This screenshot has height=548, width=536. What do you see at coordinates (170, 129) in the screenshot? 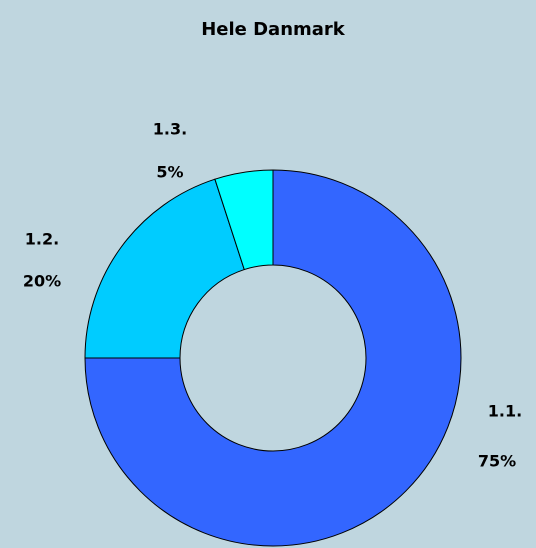
I see `slice-label: 1.3.` at bounding box center [170, 129].